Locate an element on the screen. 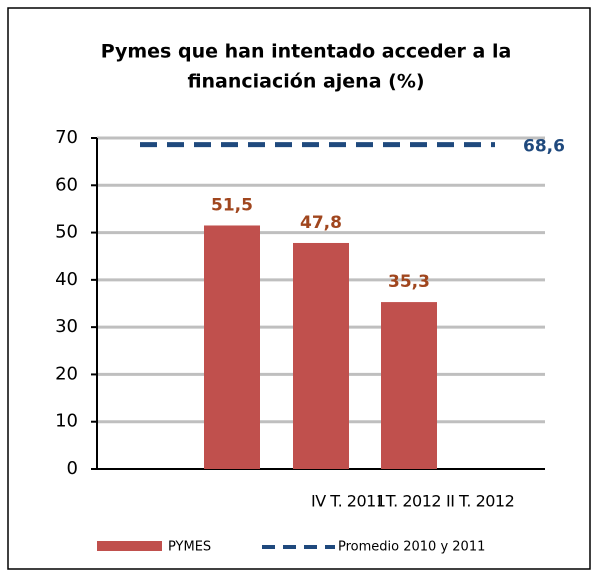  value-label: 35,3 is located at coordinates (409, 282).